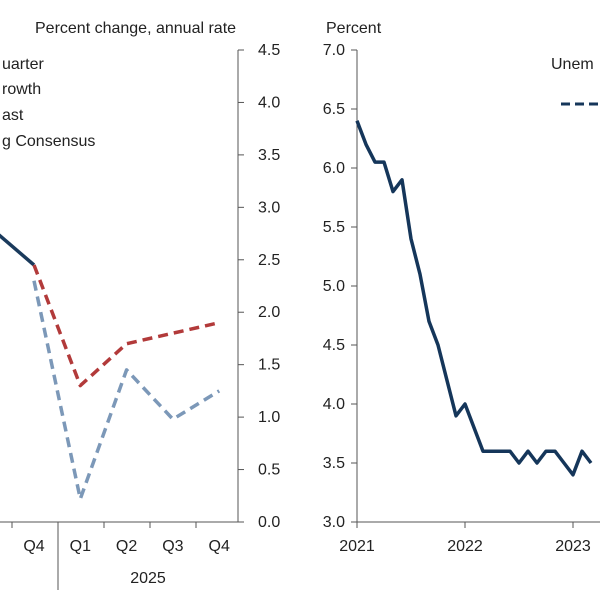 The image size is (600, 600). What do you see at coordinates (269, 207) in the screenshot?
I see `left-y-tick-label: 3.0` at bounding box center [269, 207].